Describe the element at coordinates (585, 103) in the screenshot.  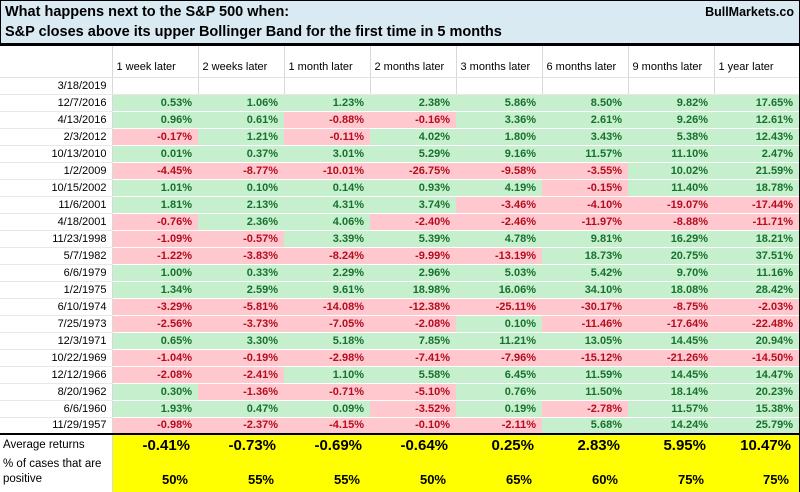
I see `return-cell: 8.50%` at that location.